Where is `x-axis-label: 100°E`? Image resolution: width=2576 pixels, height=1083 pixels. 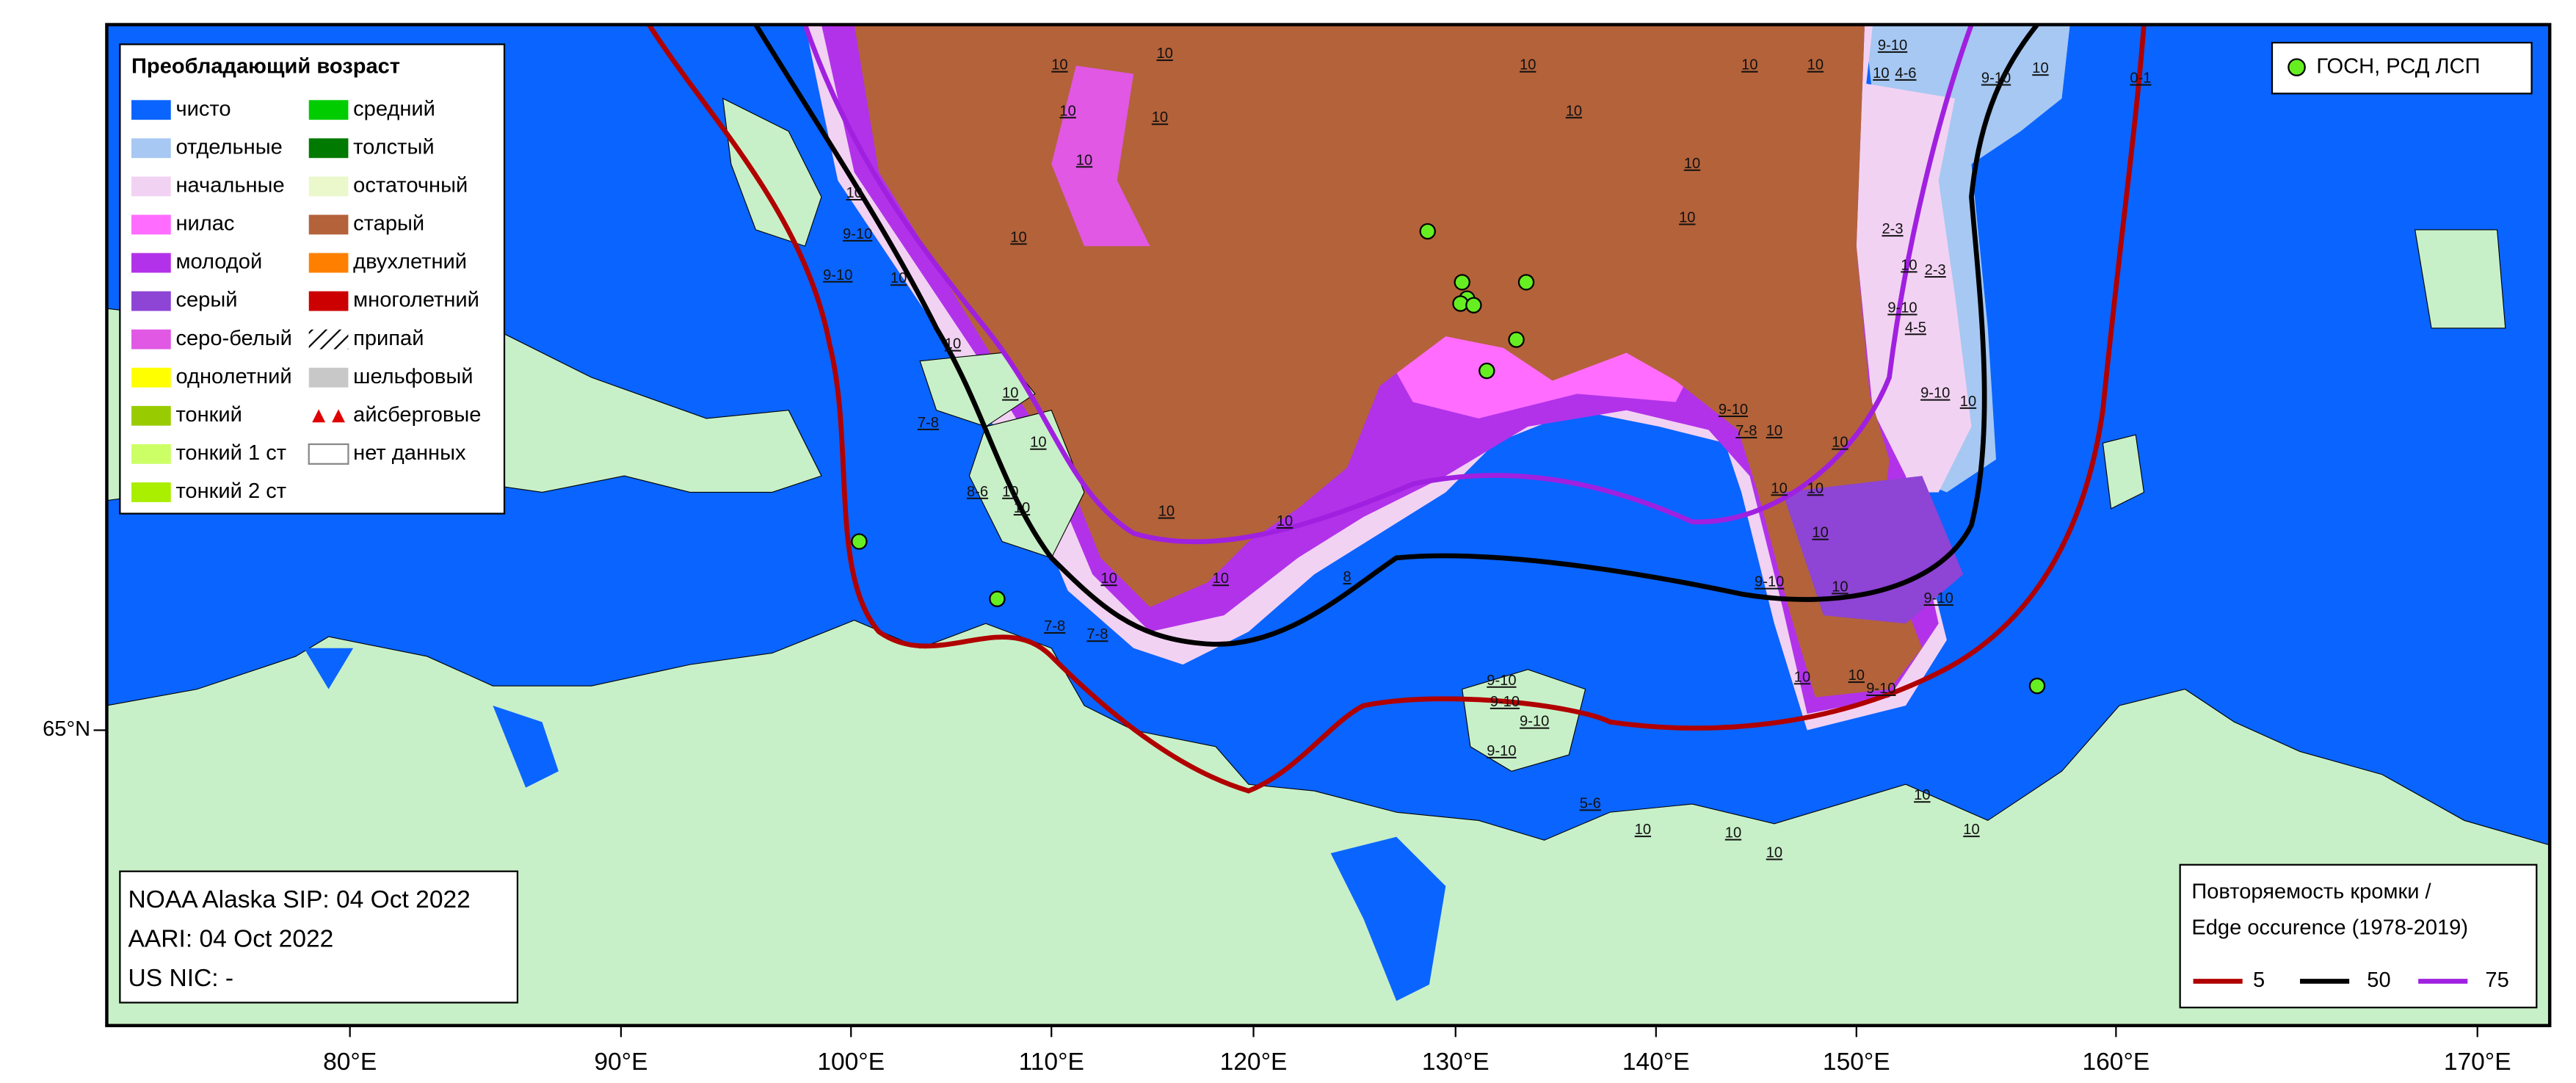
x-axis-label: 100°E is located at coordinates (851, 1062).